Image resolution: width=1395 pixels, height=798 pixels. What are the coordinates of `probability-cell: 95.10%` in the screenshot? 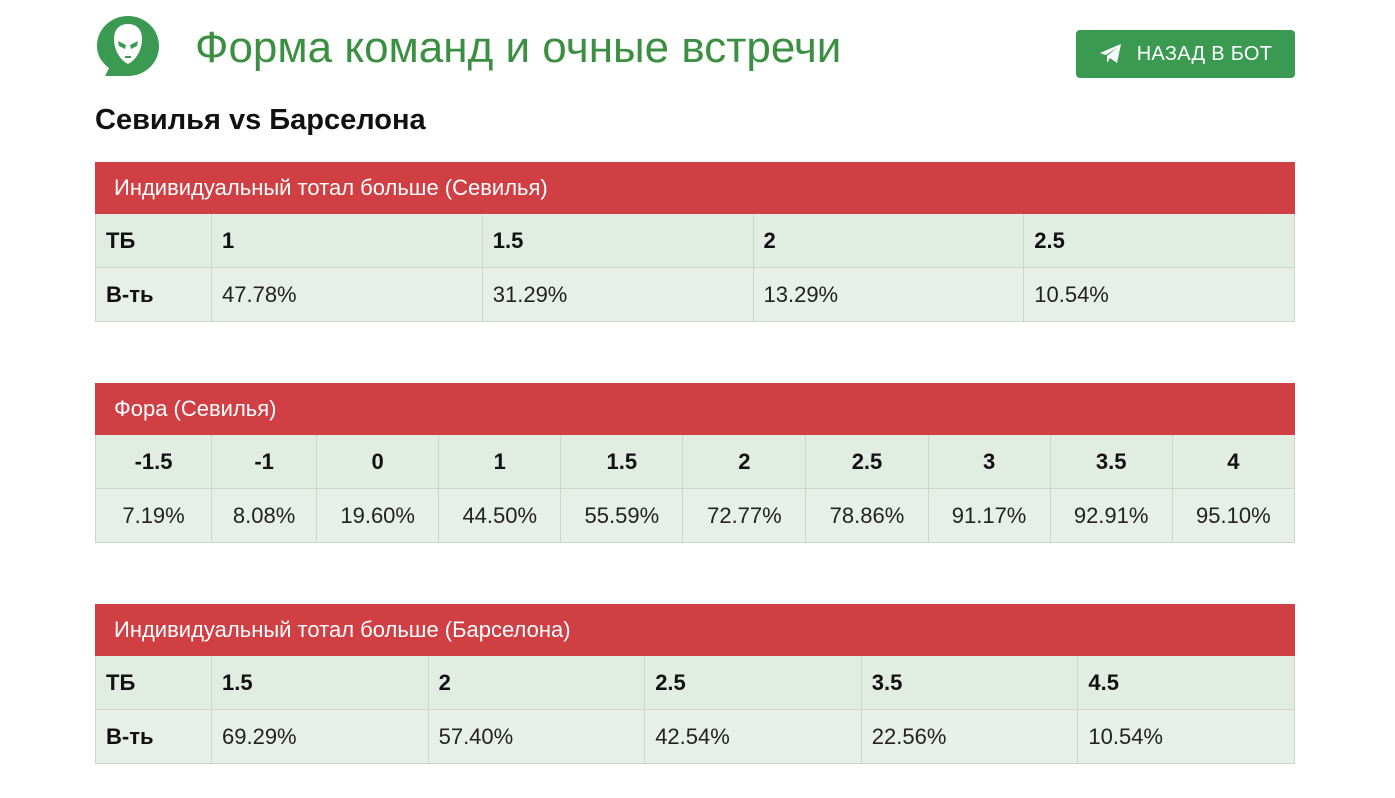 It's located at (1233, 515).